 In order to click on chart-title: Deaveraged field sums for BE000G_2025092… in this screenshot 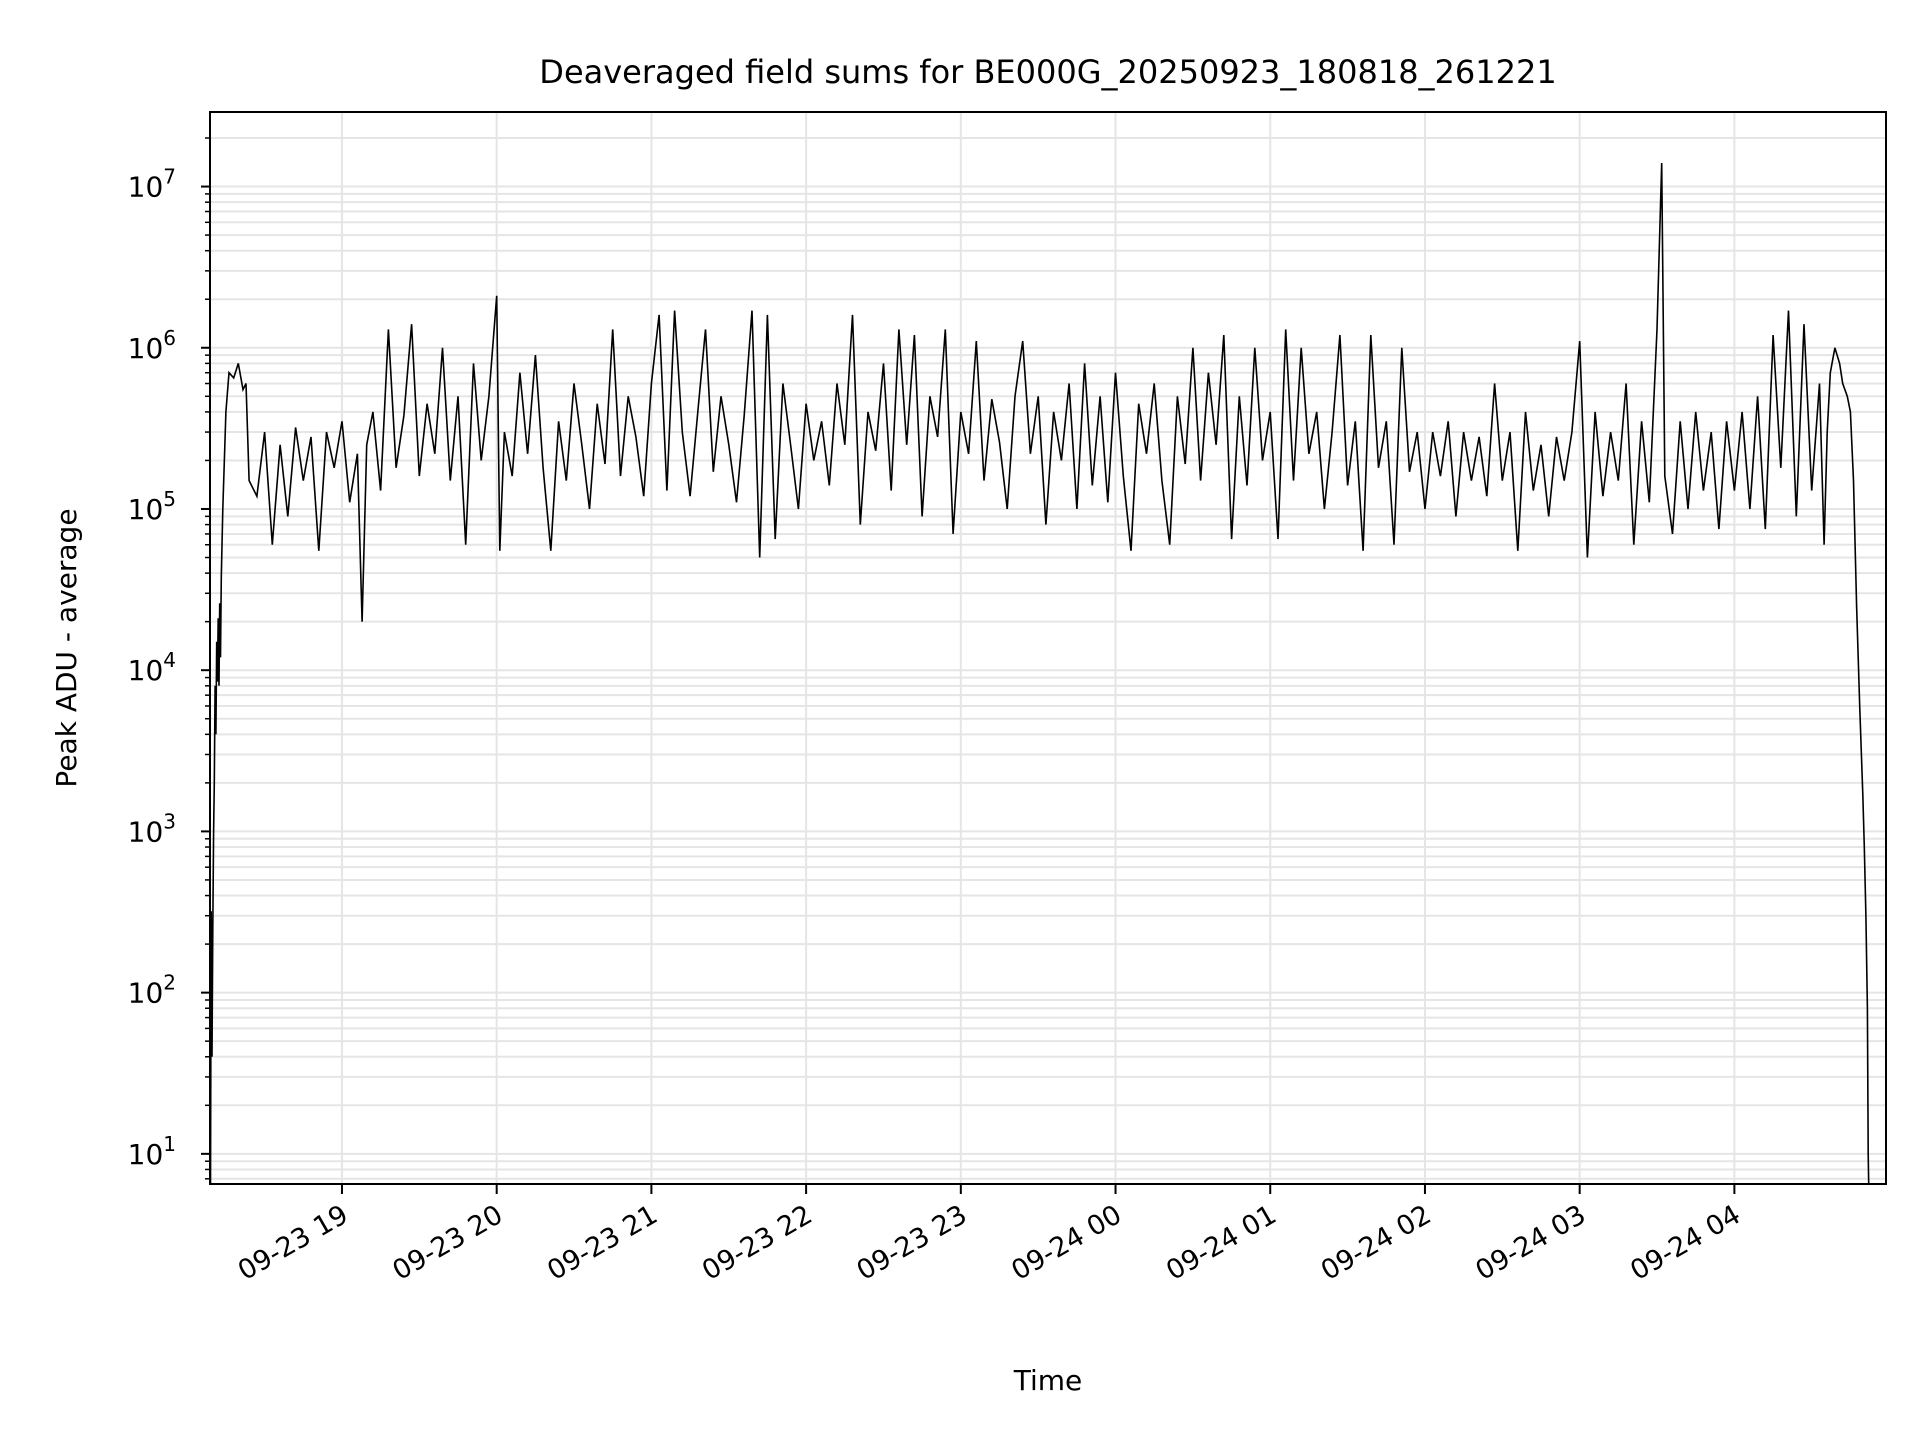, I will do `click(1047, 72)`.